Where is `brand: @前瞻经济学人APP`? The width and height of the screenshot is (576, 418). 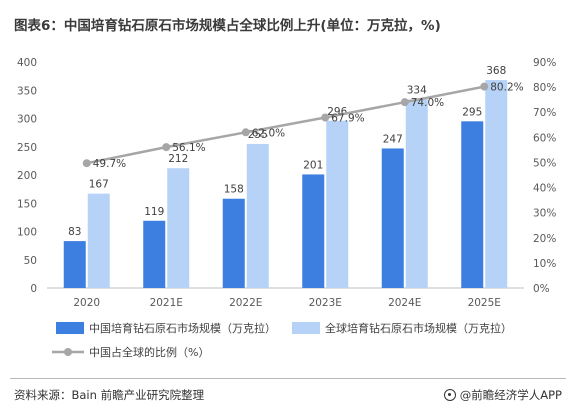
brand: @前瞻经济学人APP is located at coordinates (502, 395).